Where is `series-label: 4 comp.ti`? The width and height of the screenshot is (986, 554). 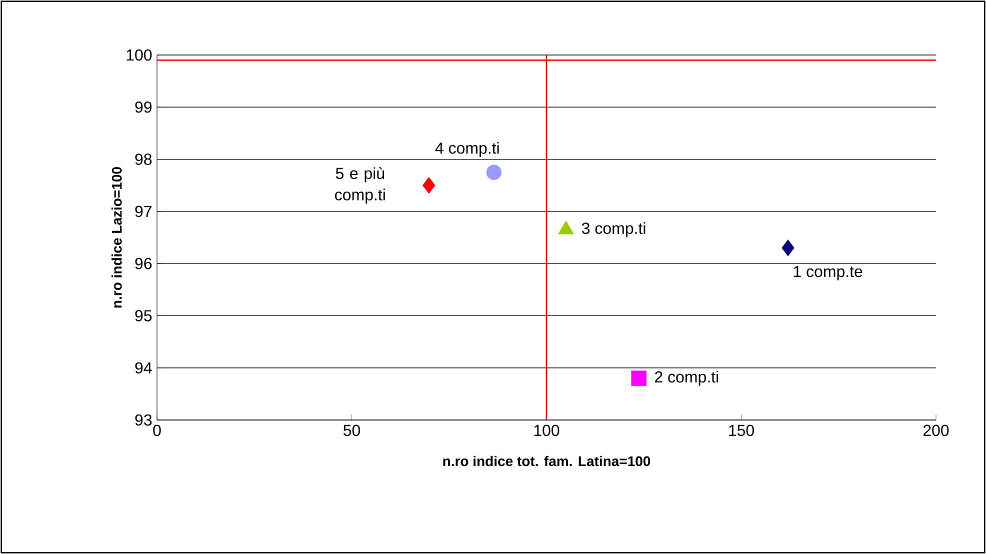 series-label: 4 comp.ti is located at coordinates (467, 149).